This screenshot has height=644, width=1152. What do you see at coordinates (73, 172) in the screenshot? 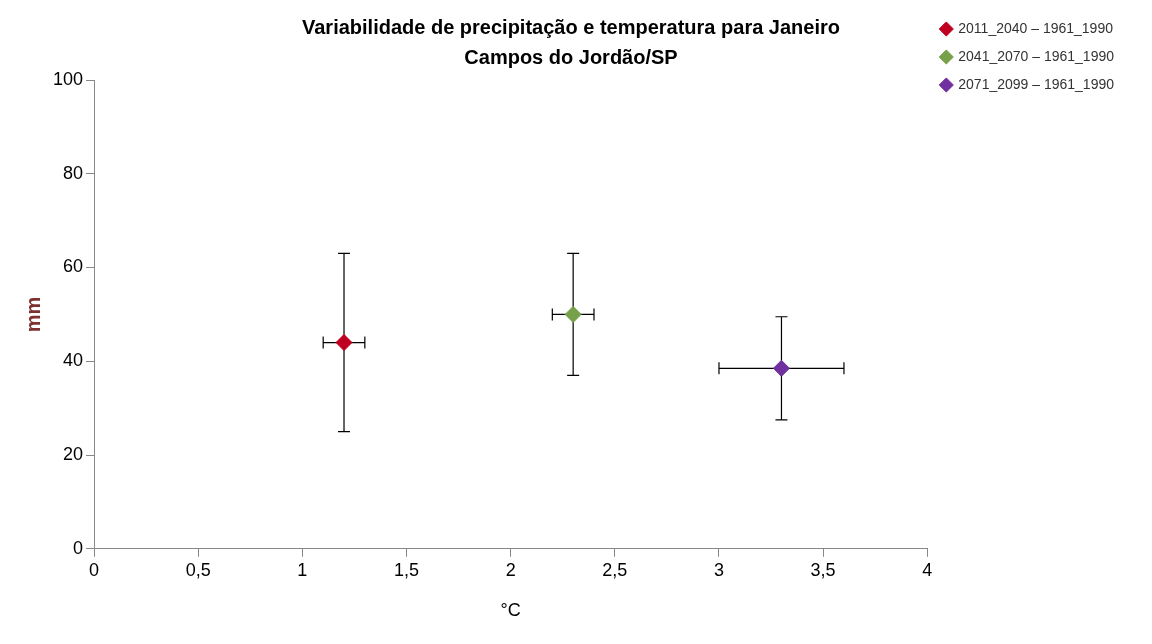
I see `y-tick-label: 80` at bounding box center [73, 172].